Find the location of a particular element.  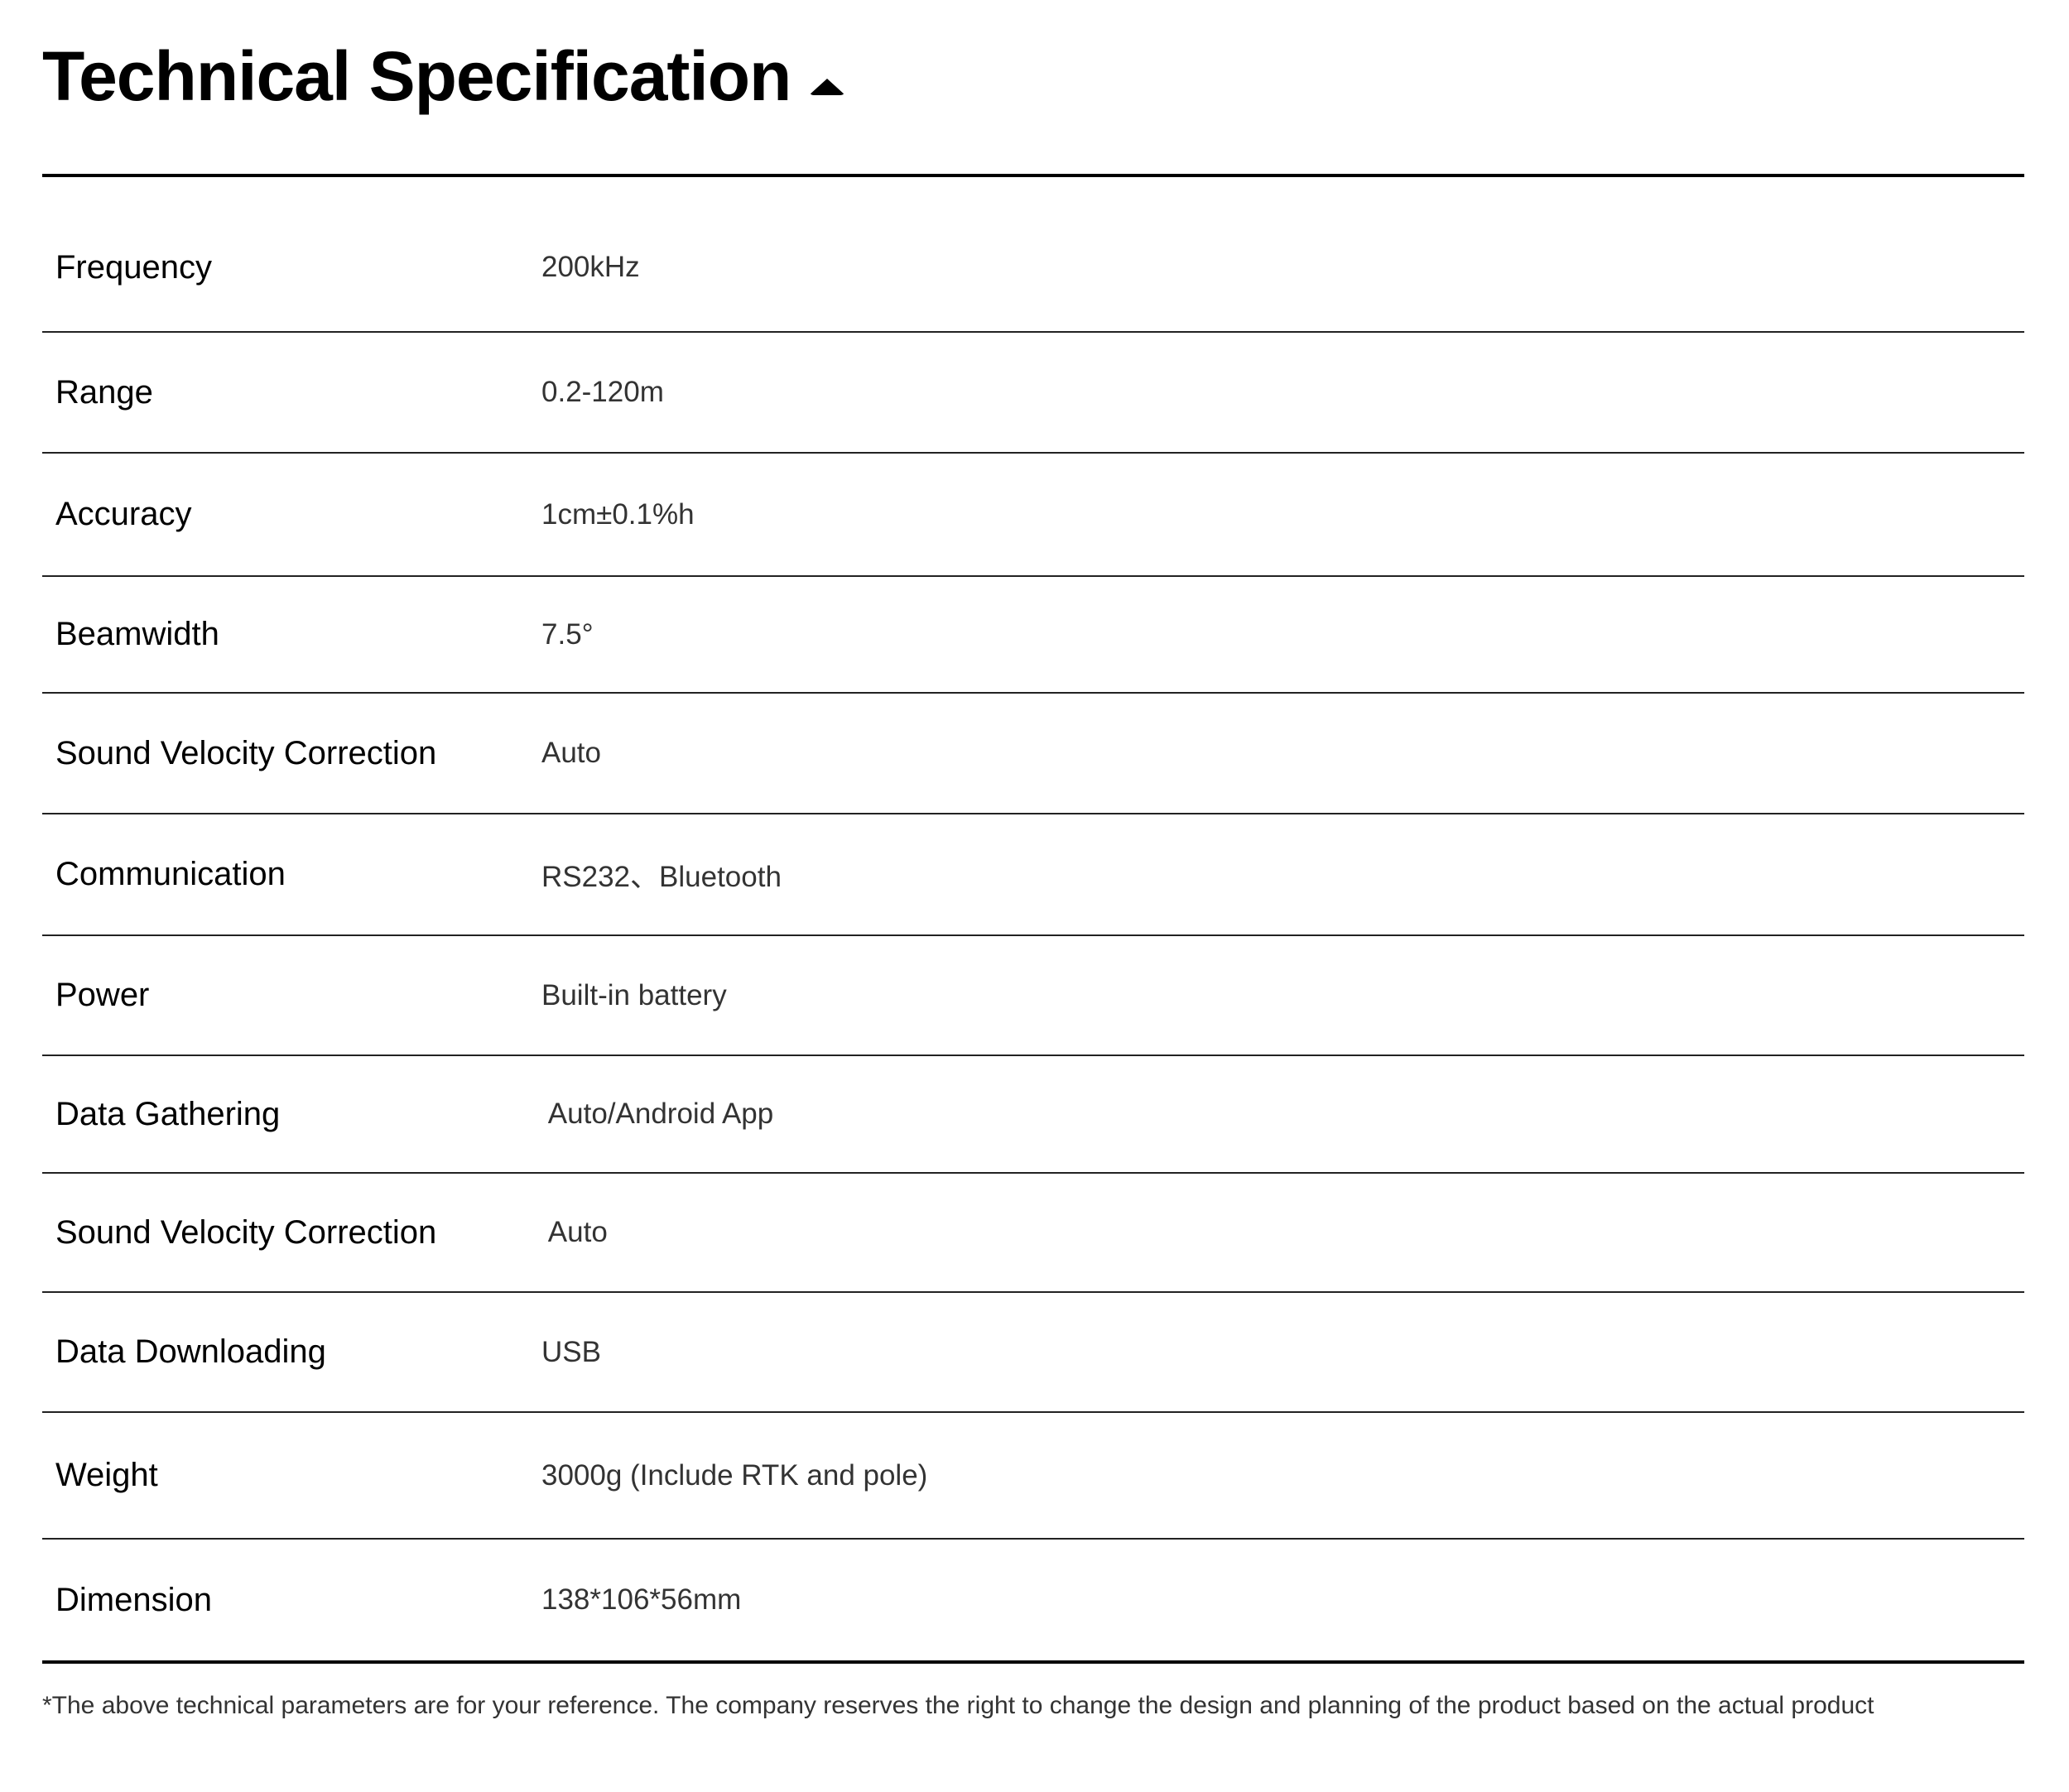

spec-value: 200kHz is located at coordinates (590, 267).